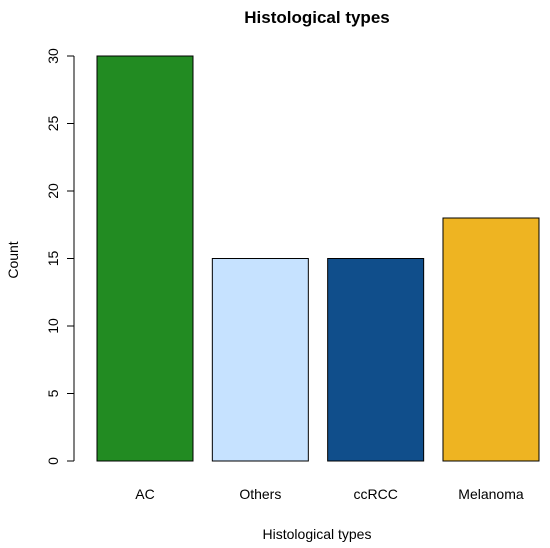  I want to click on x-tick-label: Others, so click(260, 494).